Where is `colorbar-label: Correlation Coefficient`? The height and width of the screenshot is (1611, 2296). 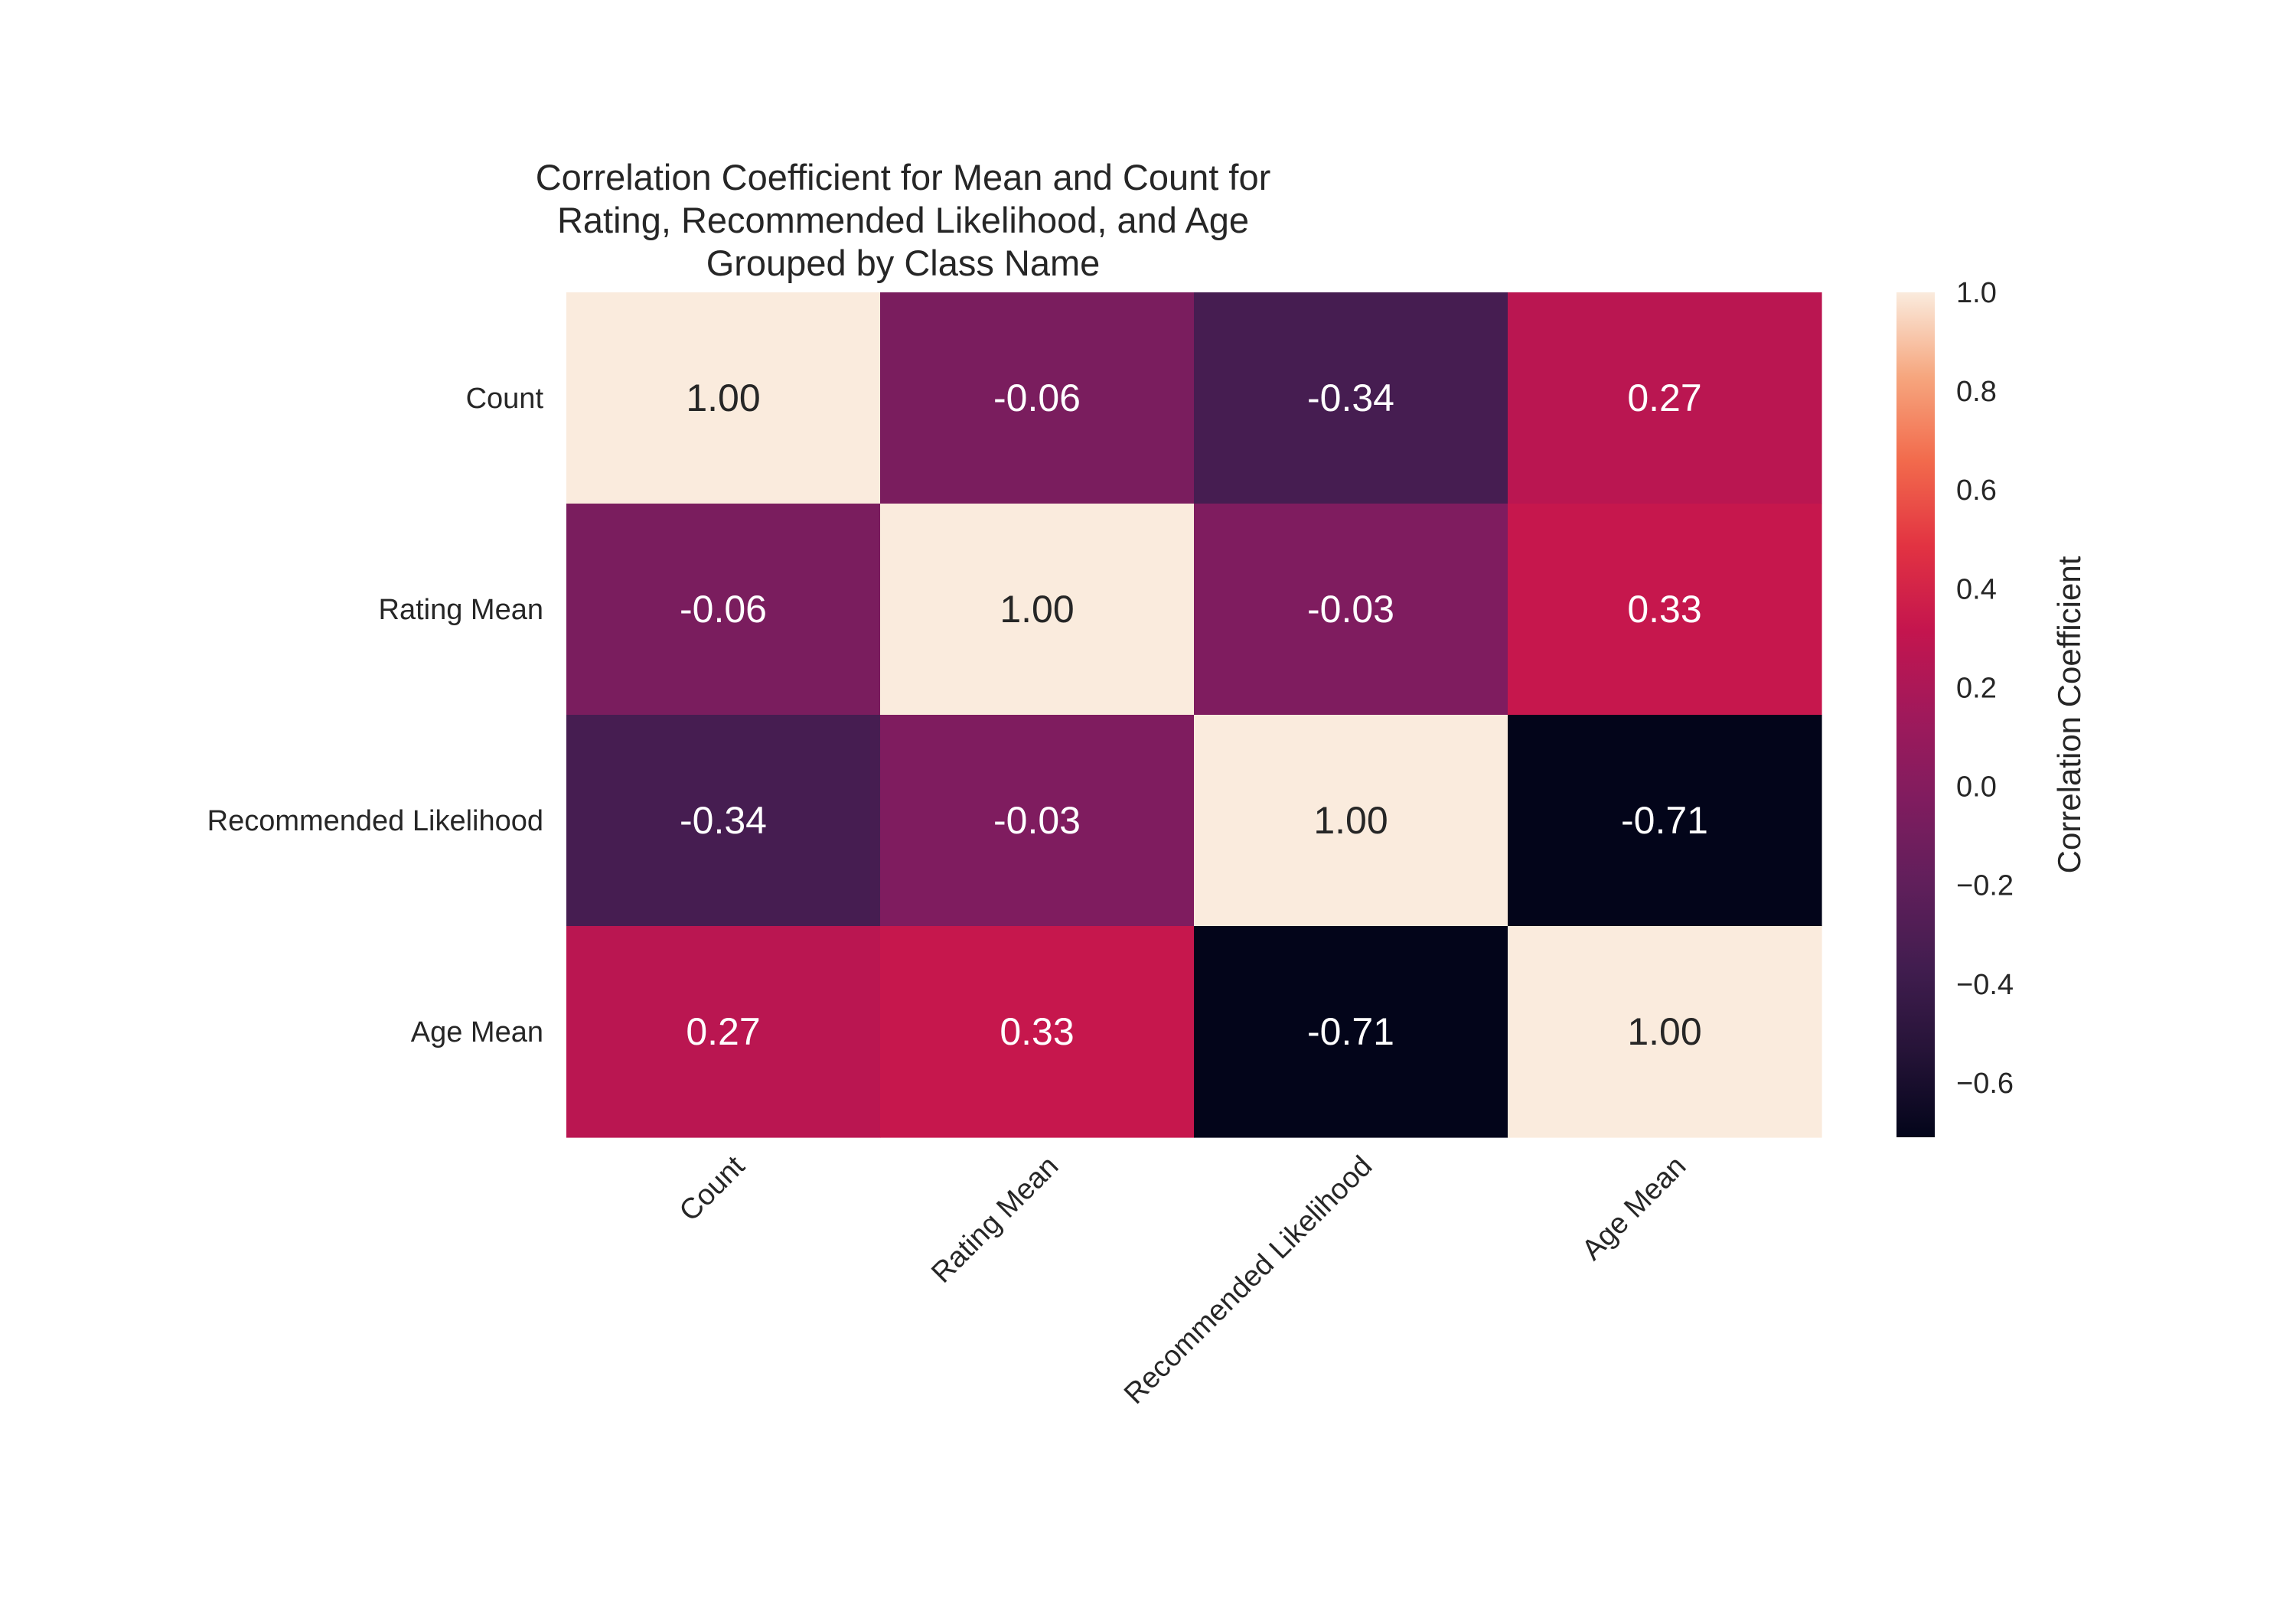 colorbar-label: Correlation Coefficient is located at coordinates (2069, 714).